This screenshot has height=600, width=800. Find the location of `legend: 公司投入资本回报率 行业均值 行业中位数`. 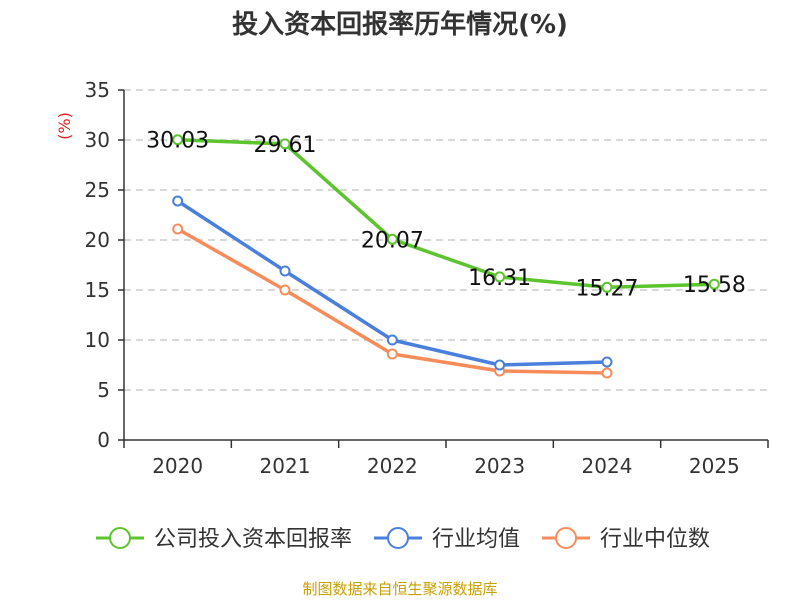

legend: 公司投入资本回报率 行业均值 行业中位数 is located at coordinates (403, 539).